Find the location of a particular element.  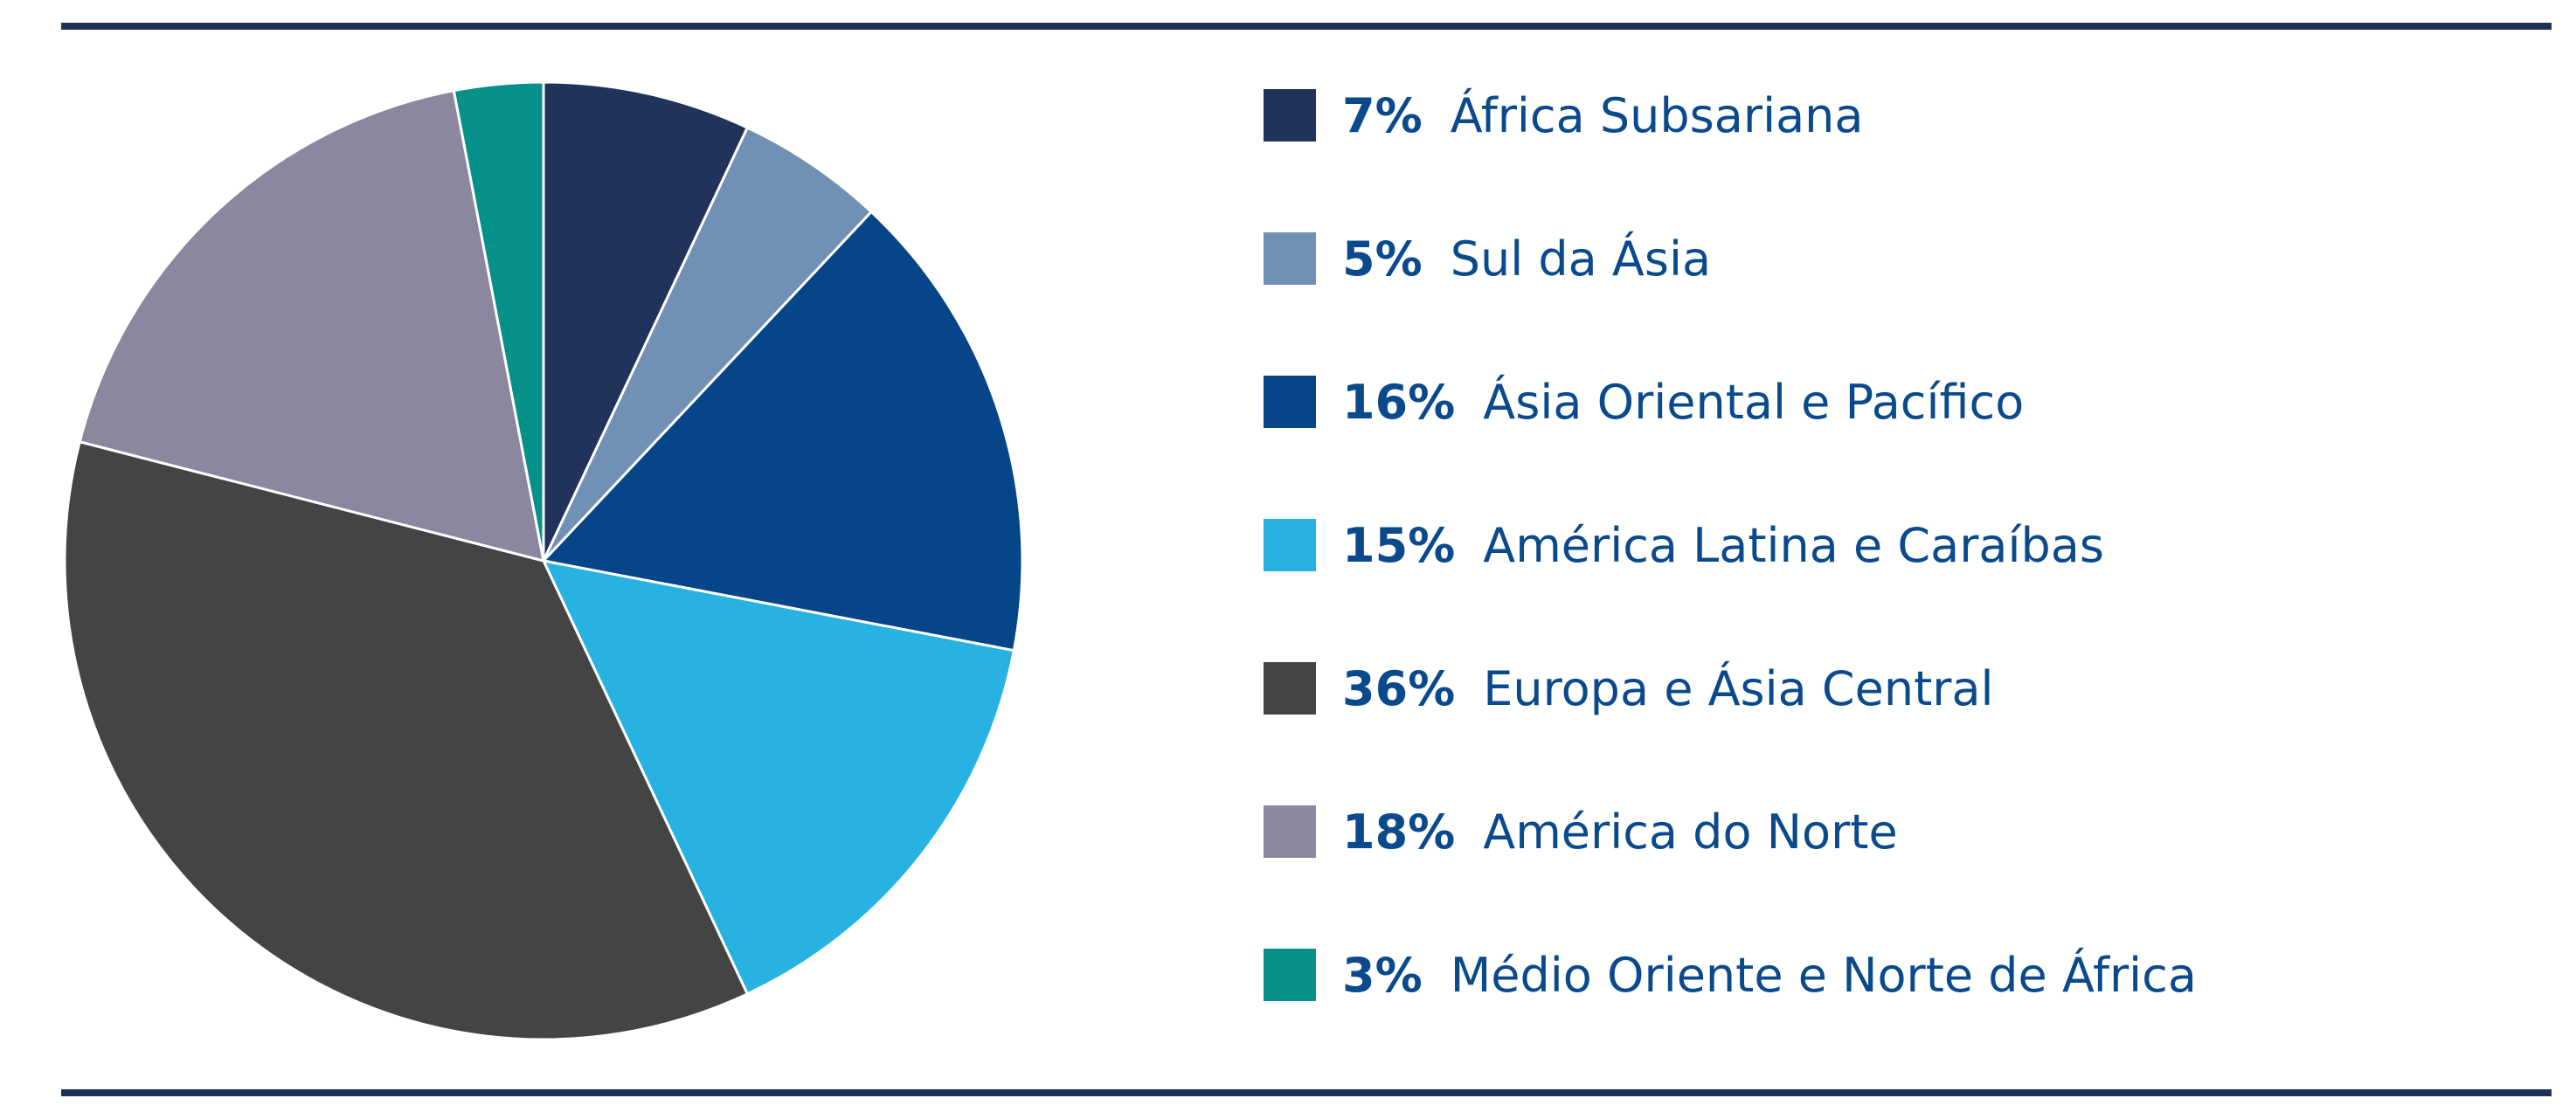

legend-swatch-sul-da-asia is located at coordinates (1290, 259).